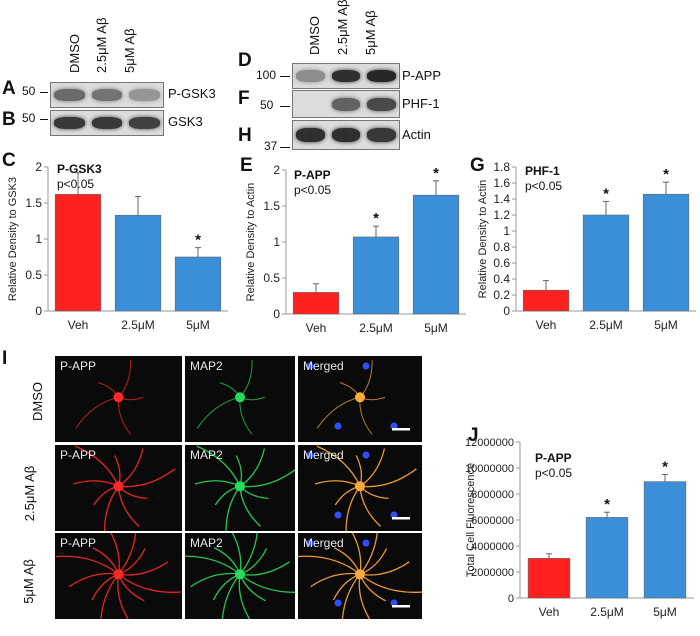 Image resolution: width=700 pixels, height=636 pixels. What do you see at coordinates (346, 76) in the screenshot?
I see `blot-p-app` at bounding box center [346, 76].